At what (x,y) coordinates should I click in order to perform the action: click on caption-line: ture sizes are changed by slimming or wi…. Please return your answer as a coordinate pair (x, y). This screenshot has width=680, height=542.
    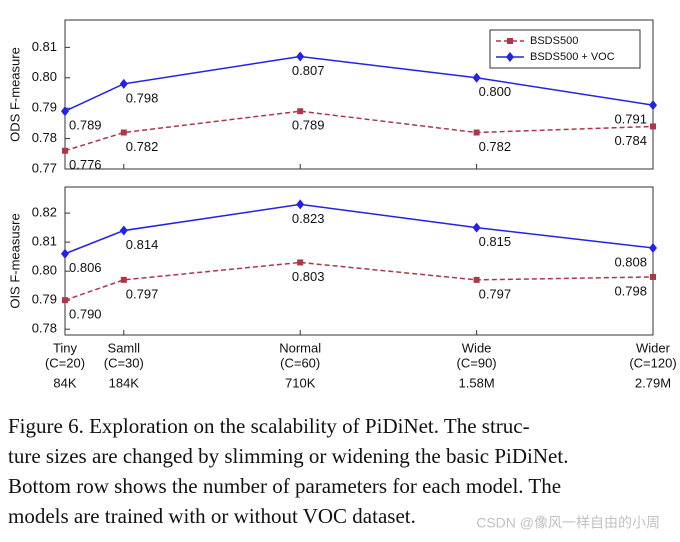
    Looking at the image, I should click on (288, 456).